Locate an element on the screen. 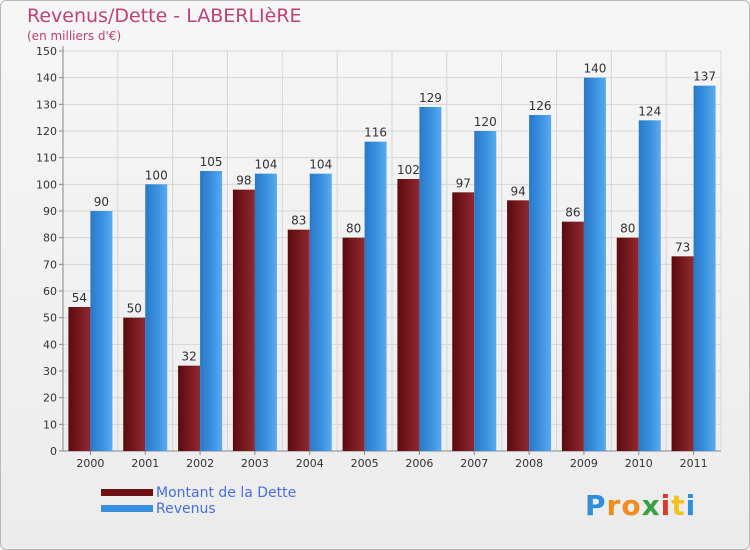 Image resolution: width=750 pixels, height=550 pixels. legend-label-revenus: Revenus is located at coordinates (186, 509).